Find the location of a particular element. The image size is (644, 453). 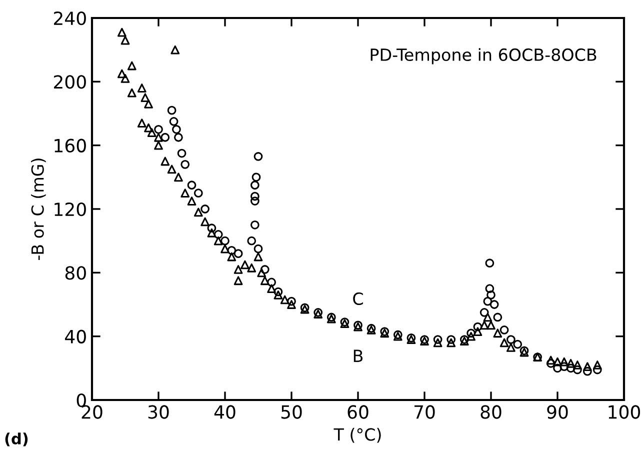

y-tick-label: 80 is located at coordinates (75, 273).